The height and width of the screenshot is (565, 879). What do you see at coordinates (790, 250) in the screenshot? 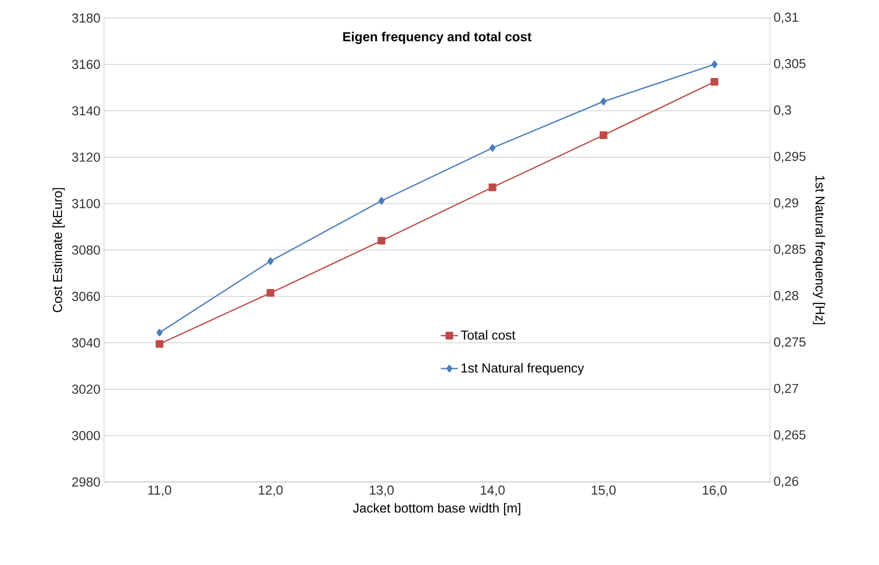
I see `y2-tick-label: 0,285` at bounding box center [790, 250].